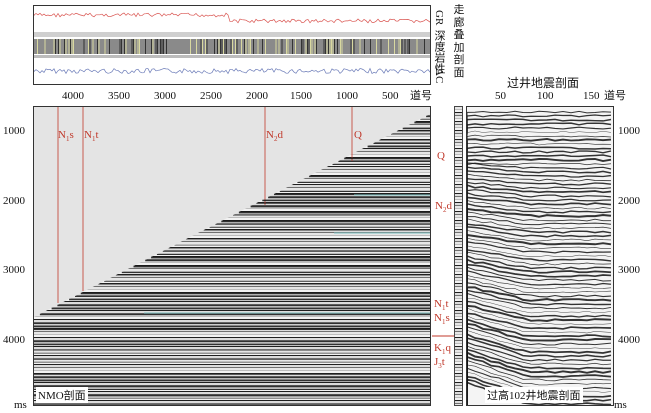 The image size is (651, 413). Describe the element at coordinates (14, 340) in the screenshot. I see `nmo-y-tick: 4000` at that location.